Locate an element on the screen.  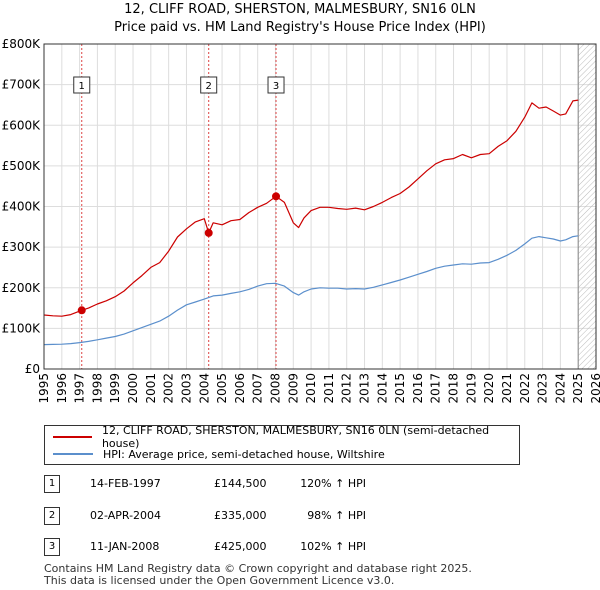
sale-hpi-change: 120% ↑ HPI is located at coordinates (333, 483).